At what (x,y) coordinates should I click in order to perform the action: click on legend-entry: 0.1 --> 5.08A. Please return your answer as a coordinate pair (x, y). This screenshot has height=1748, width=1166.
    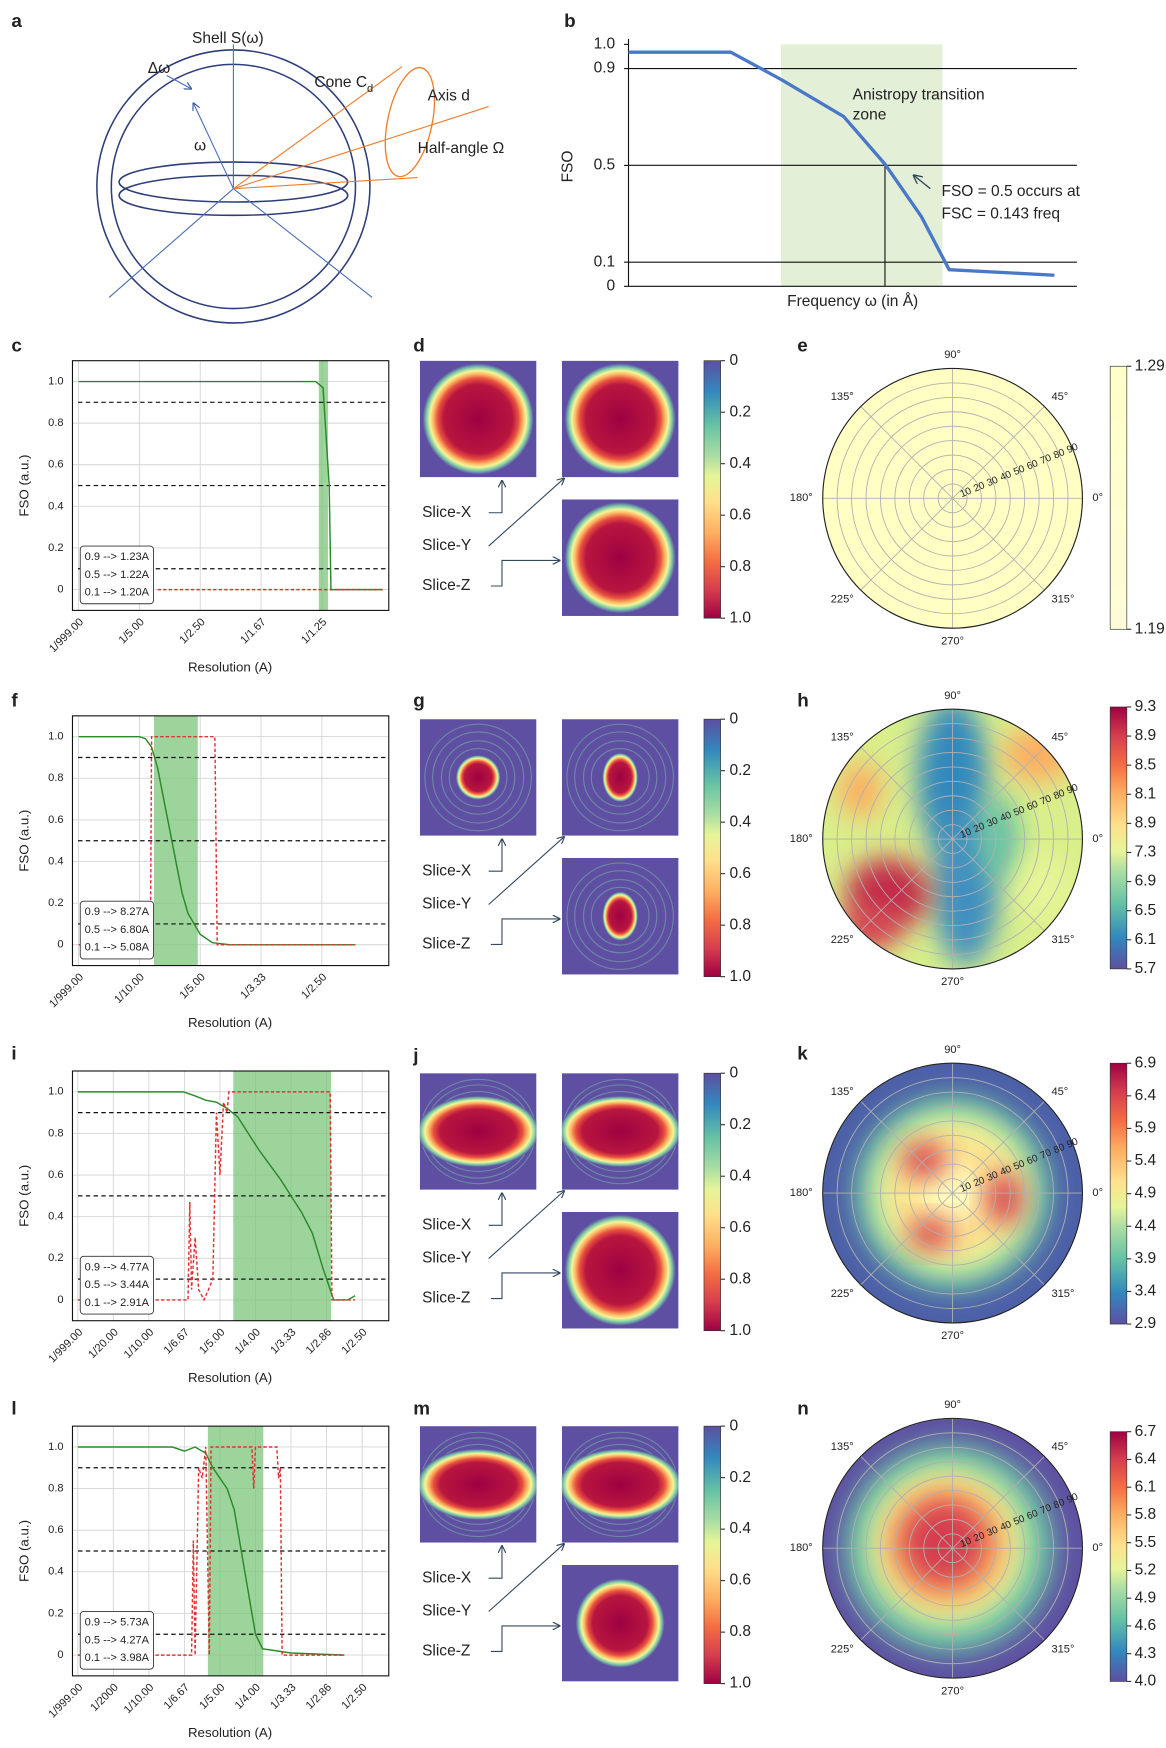
    Looking at the image, I should click on (117, 948).